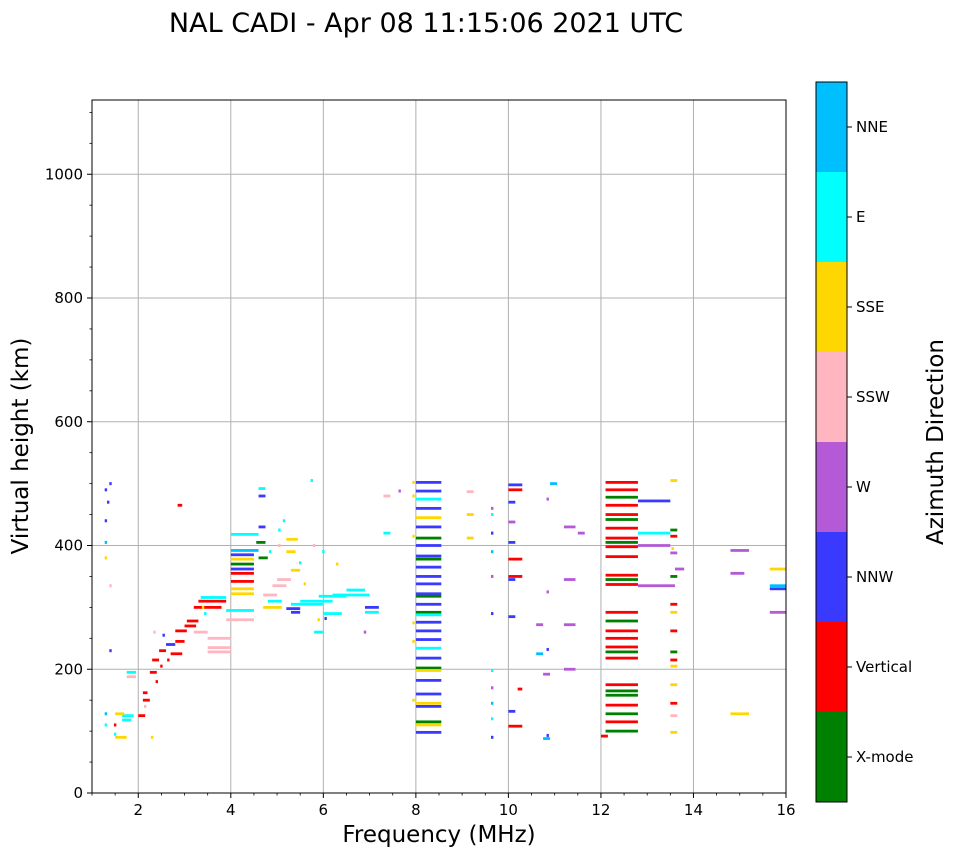  What do you see at coordinates (426, 23) in the screenshot?
I see `chart-title: NAL CADI - Apr 08 11:15:06 2021 UTC` at bounding box center [426, 23].